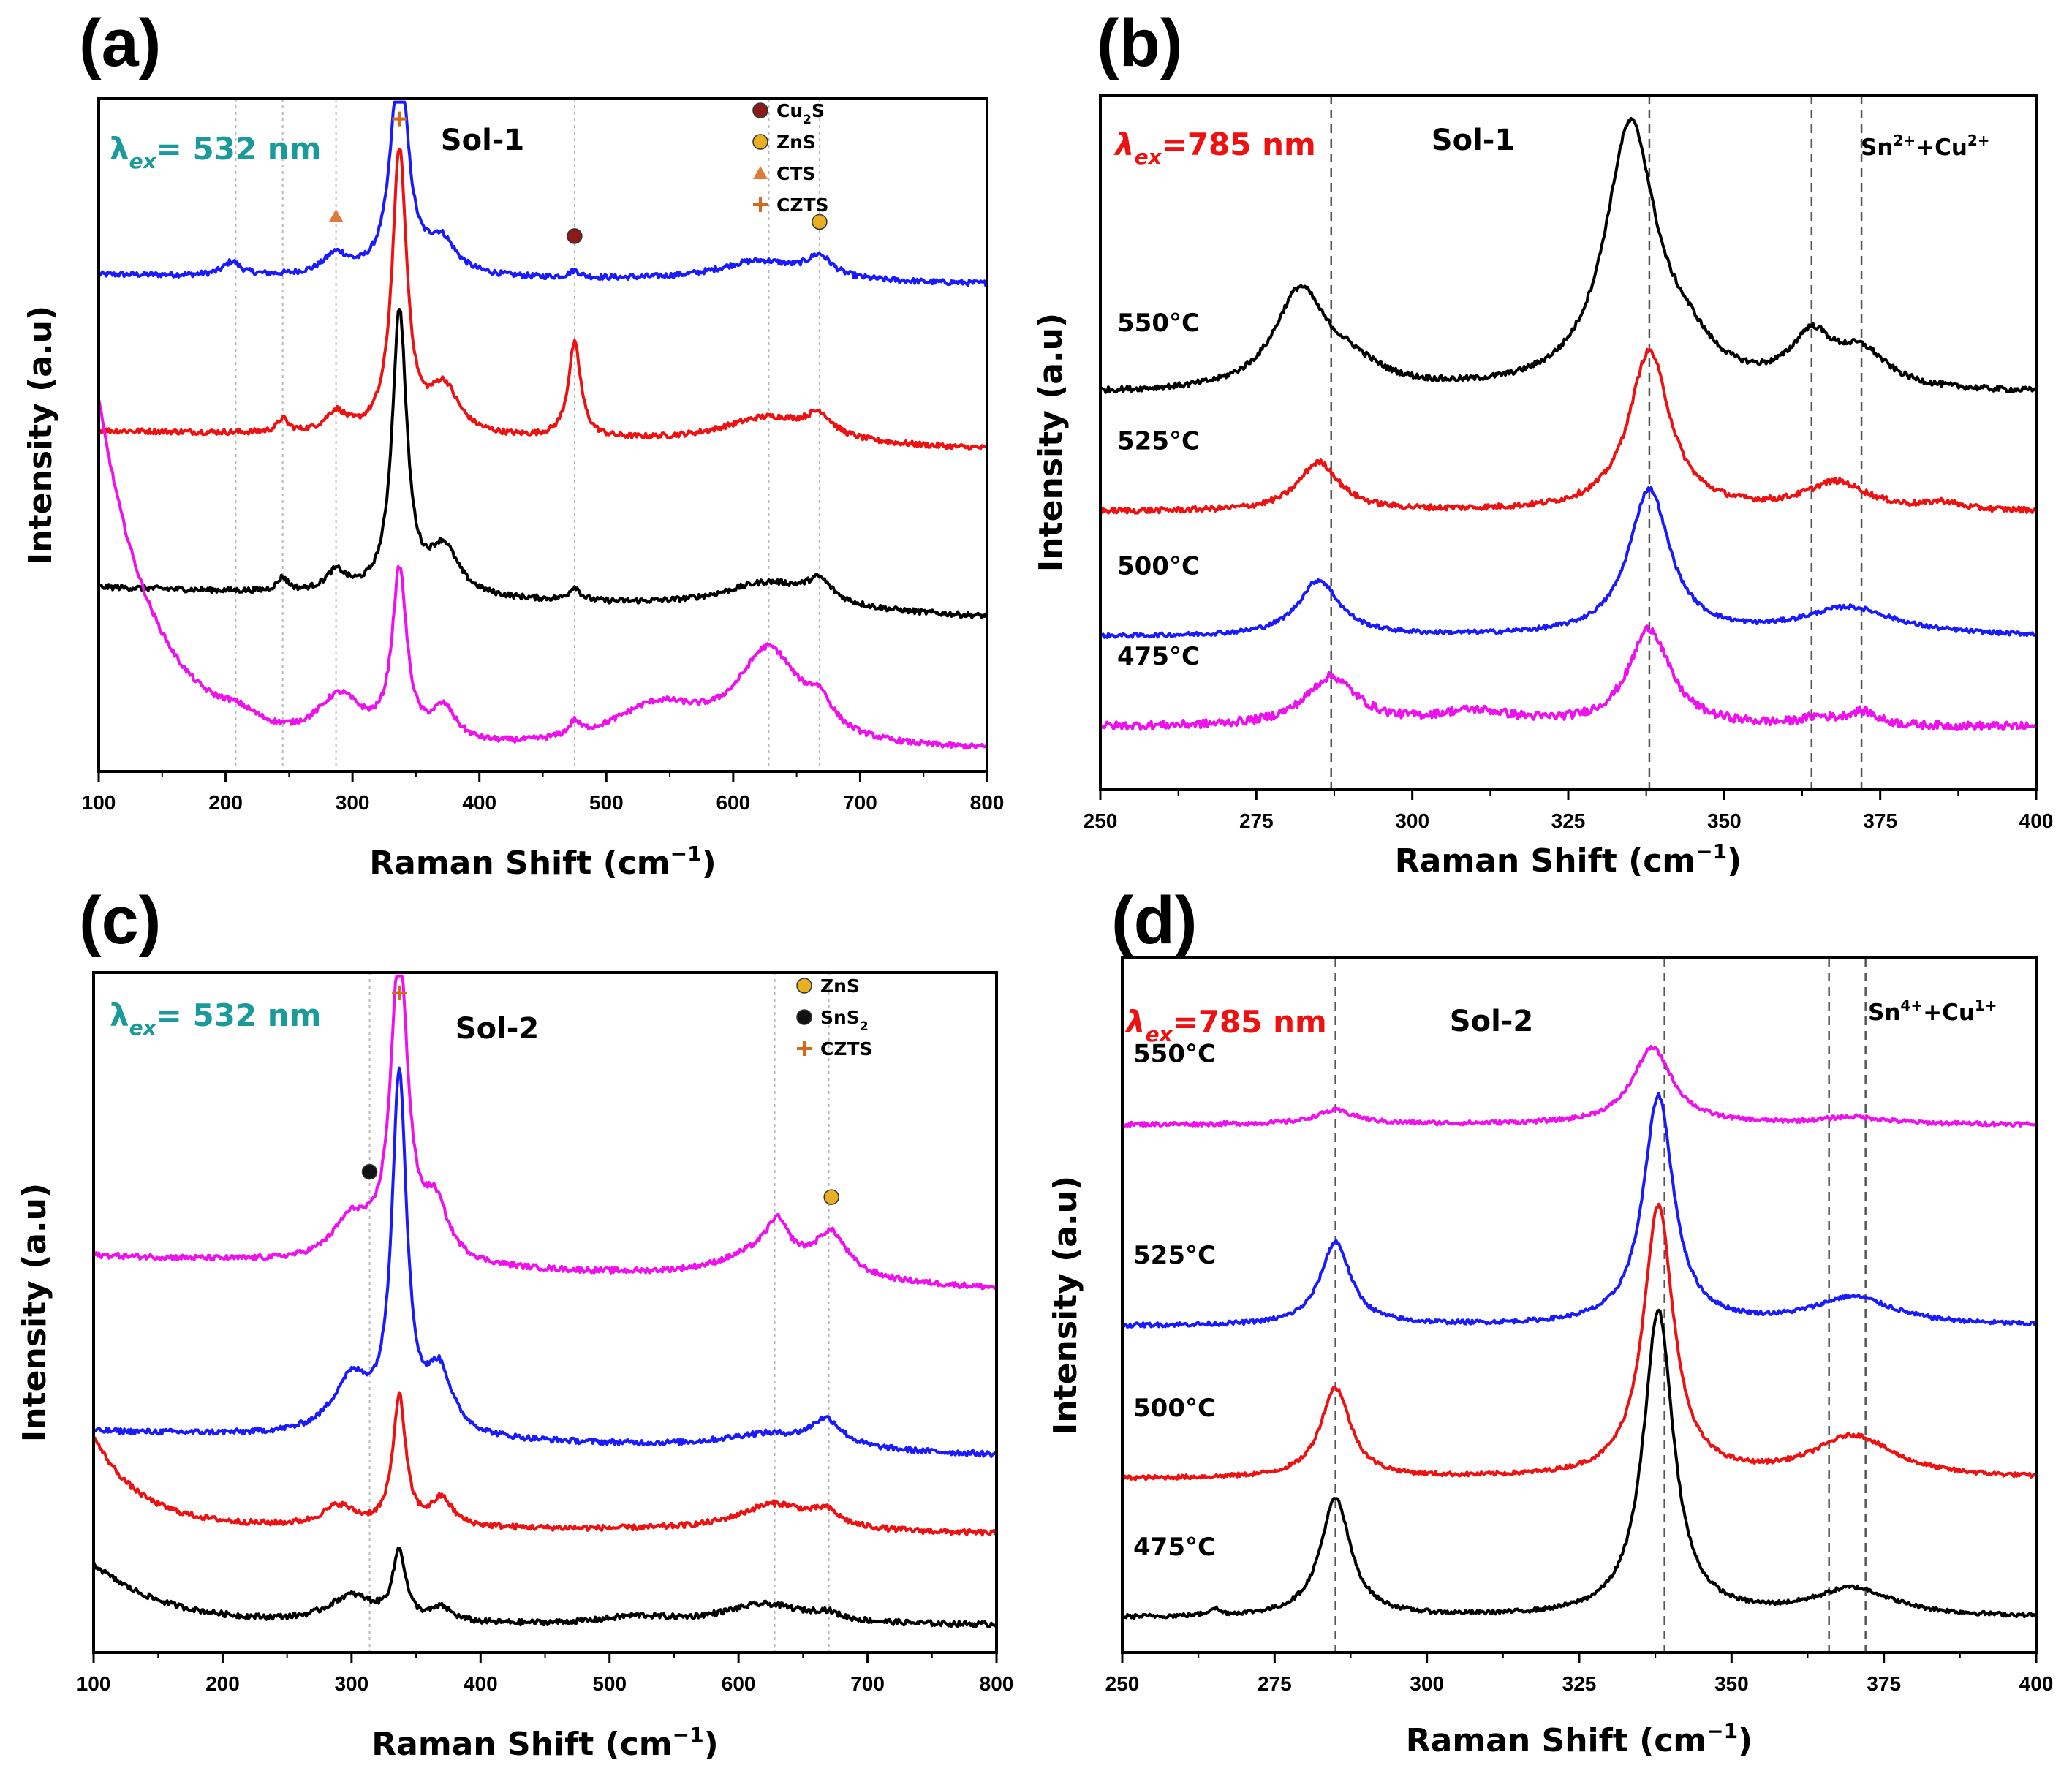 This screenshot has height=1771, width=2072. Describe the element at coordinates (1732, 1684) in the screenshot. I see `x-tick-label: 350` at that location.